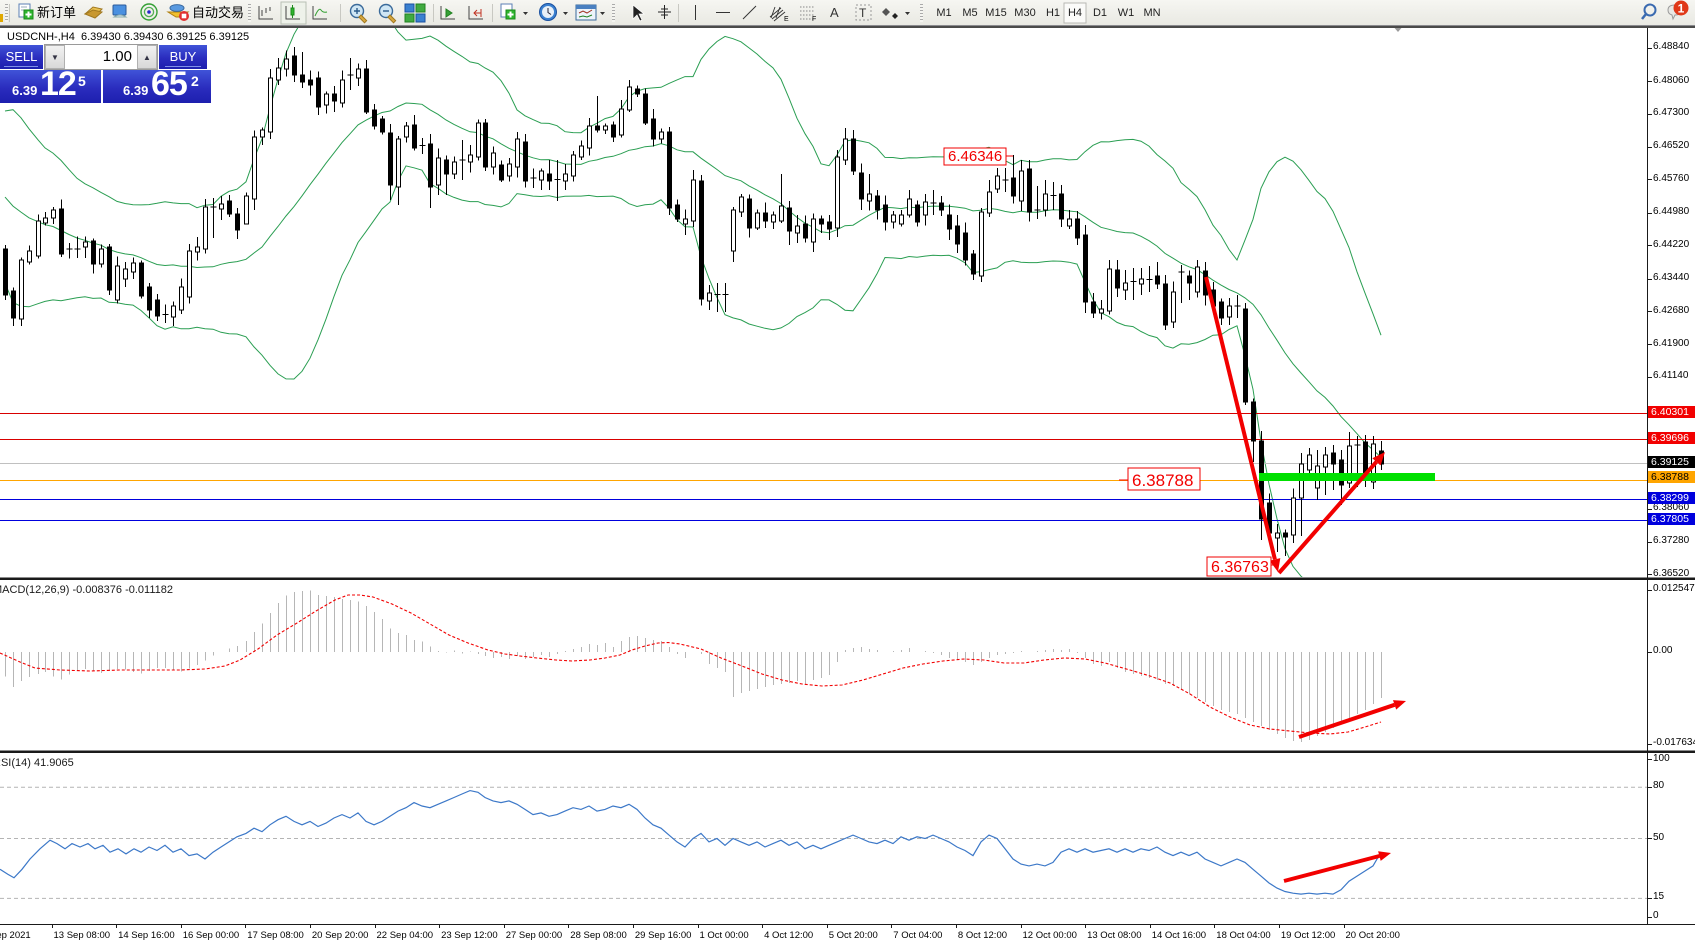 This screenshot has height=942, width=1695. Describe the element at coordinates (1681, 9) in the screenshot. I see `svg-text: 1` at that location.